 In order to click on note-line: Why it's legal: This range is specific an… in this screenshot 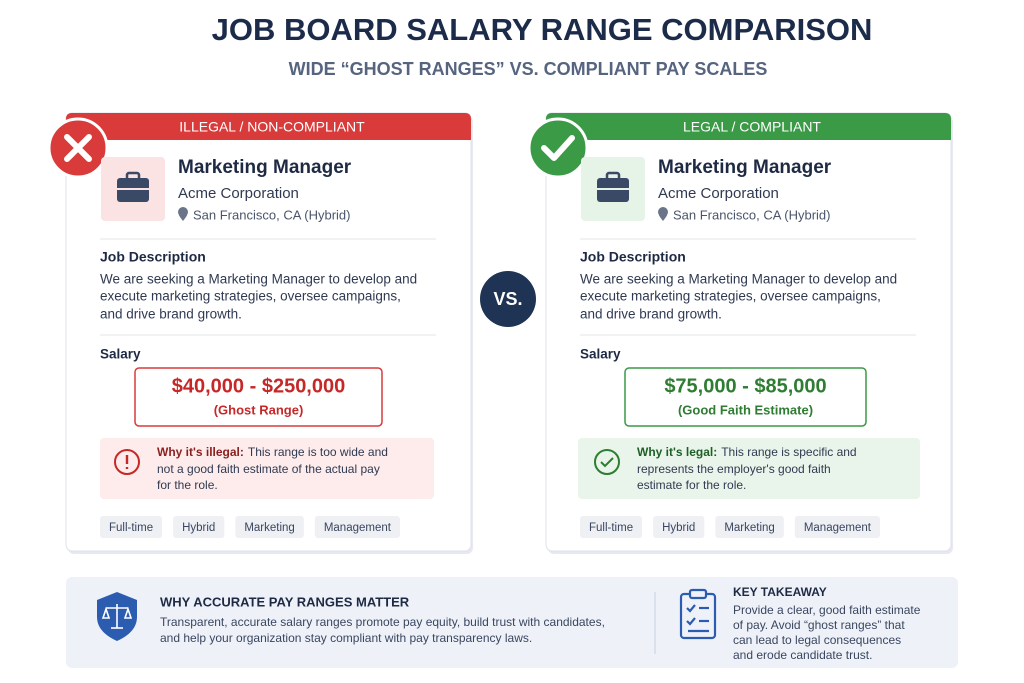, I will do `click(747, 452)`.